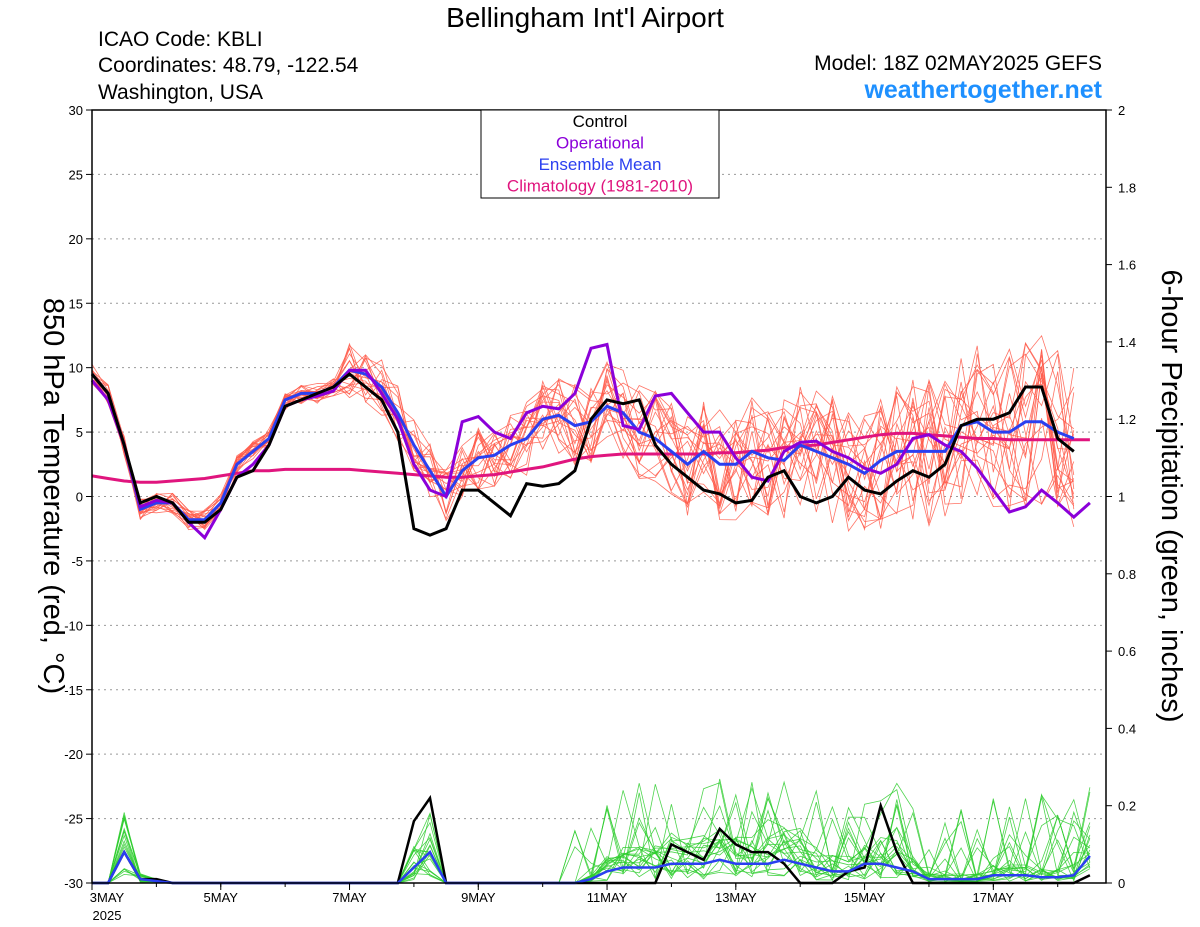 The width and height of the screenshot is (1200, 927). What do you see at coordinates (221, 897) in the screenshot?
I see `x-tick-label: 5MAY` at bounding box center [221, 897].